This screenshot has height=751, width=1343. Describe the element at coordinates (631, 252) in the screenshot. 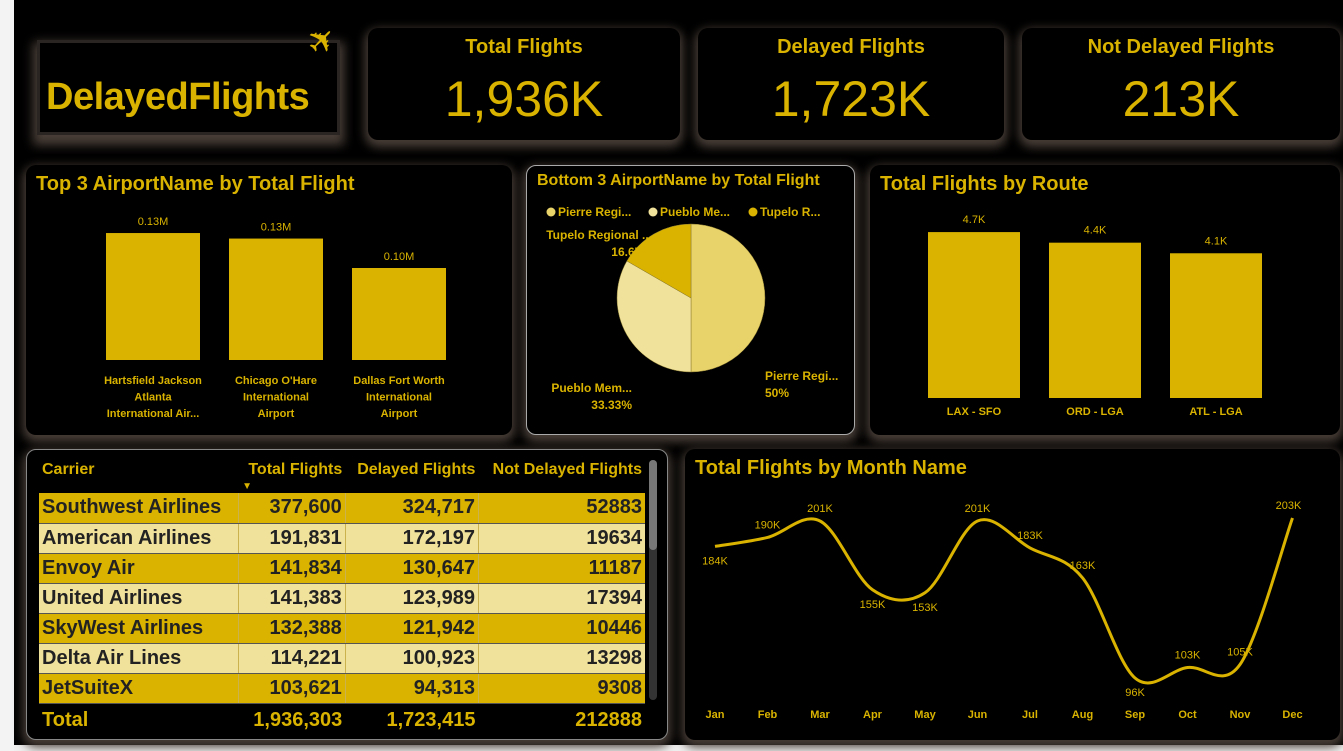

I see `slice-percent: 16.67%` at that location.